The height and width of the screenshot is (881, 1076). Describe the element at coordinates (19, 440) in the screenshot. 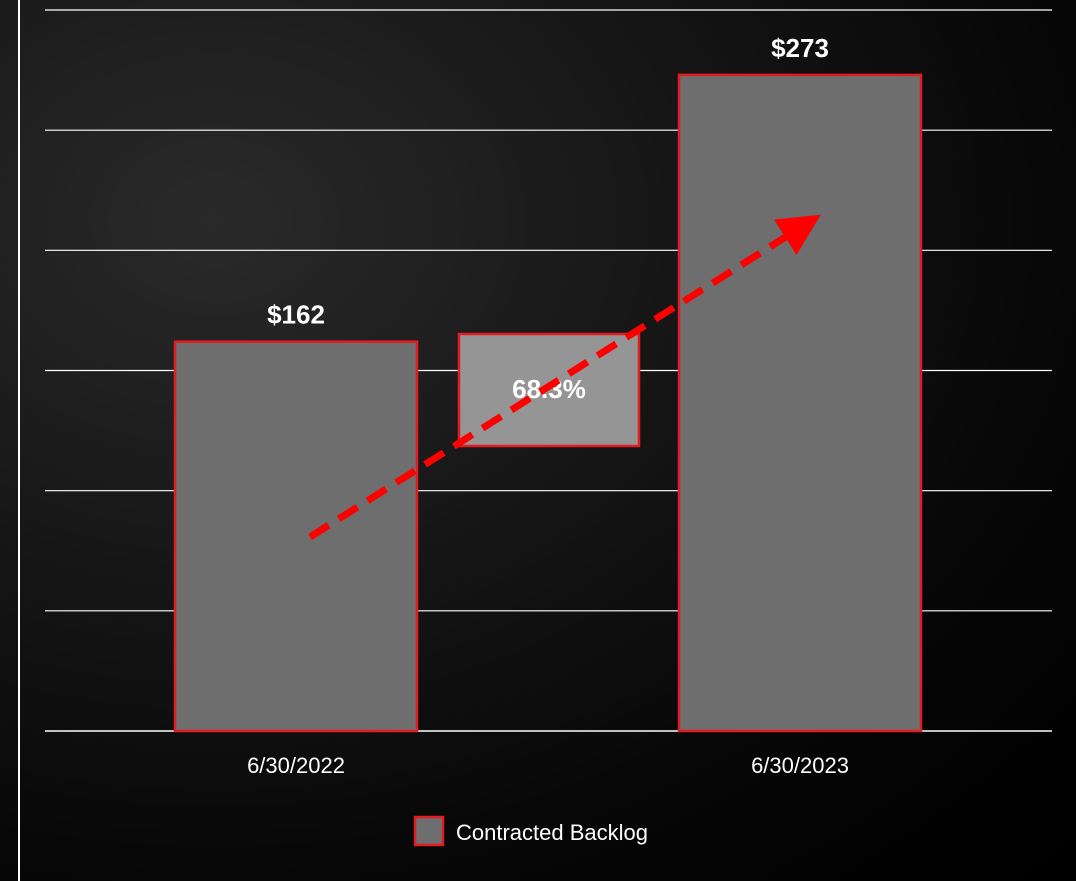

I see `frame-border-line` at that location.